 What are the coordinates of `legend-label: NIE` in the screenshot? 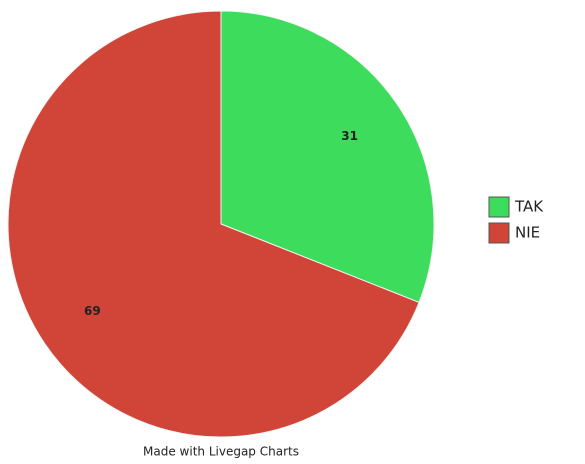 It's located at (527, 233).